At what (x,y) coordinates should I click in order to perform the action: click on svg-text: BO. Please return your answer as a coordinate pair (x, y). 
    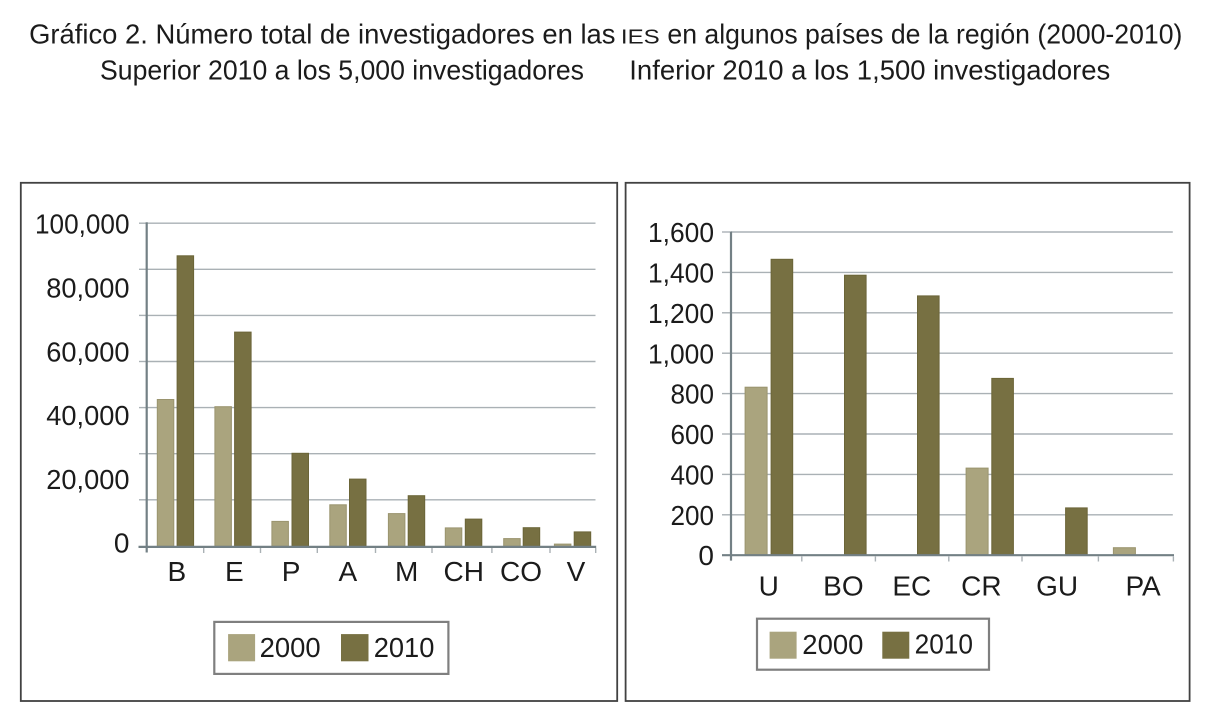
    Looking at the image, I should click on (843, 586).